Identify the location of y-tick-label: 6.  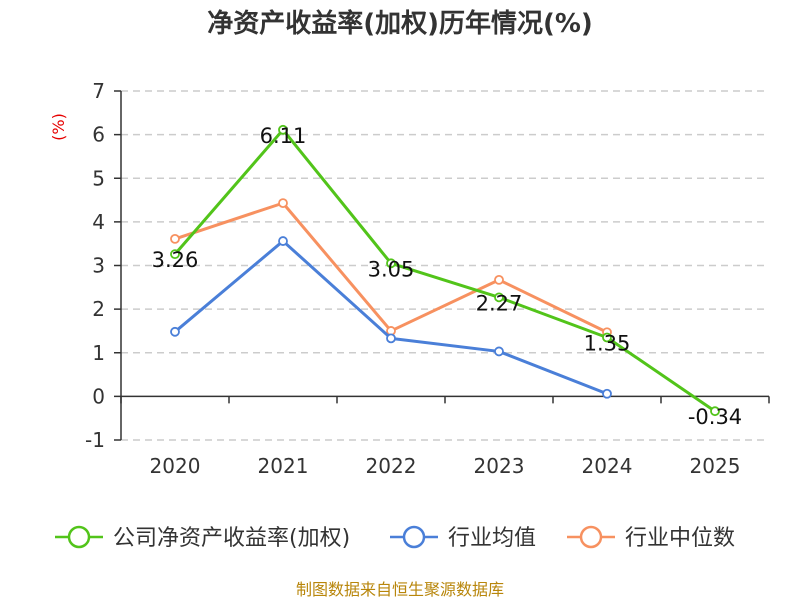
(98, 135).